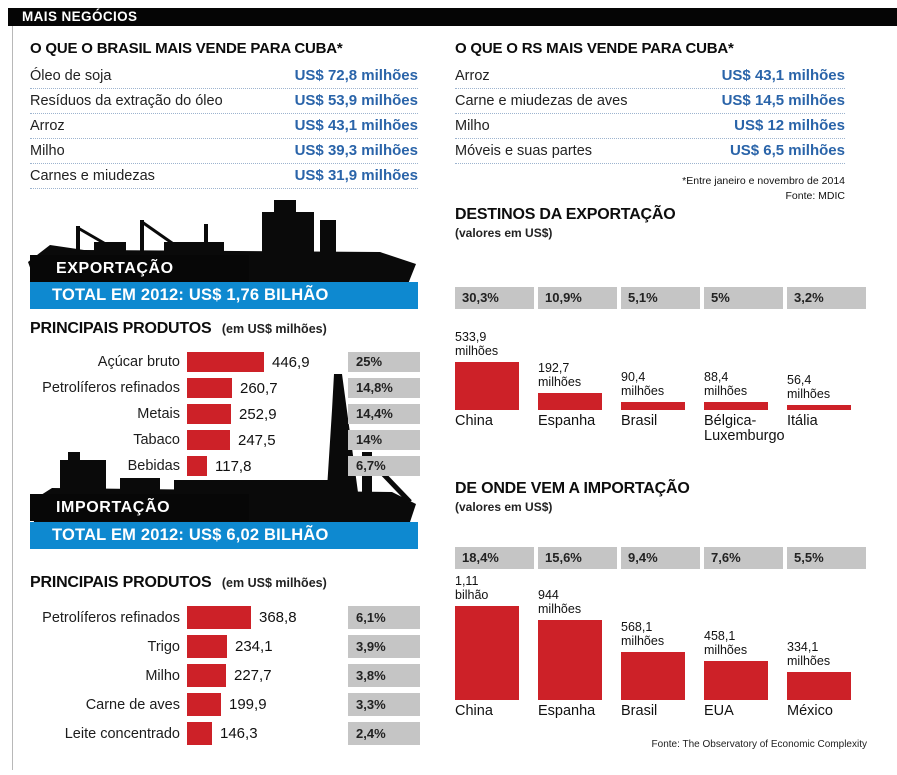 The height and width of the screenshot is (775, 897). I want to click on table-title: O QUE O BRASIL MAIS VENDE PARA CUBA*, so click(186, 48).